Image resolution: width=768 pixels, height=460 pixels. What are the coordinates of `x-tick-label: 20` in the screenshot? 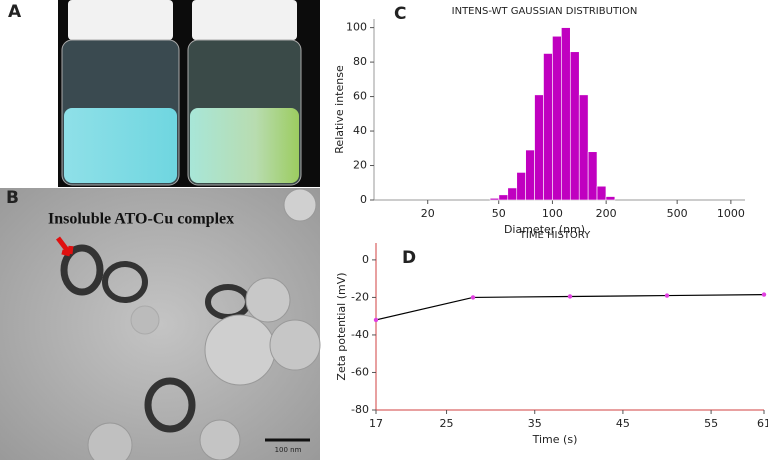 It's located at (428, 213).